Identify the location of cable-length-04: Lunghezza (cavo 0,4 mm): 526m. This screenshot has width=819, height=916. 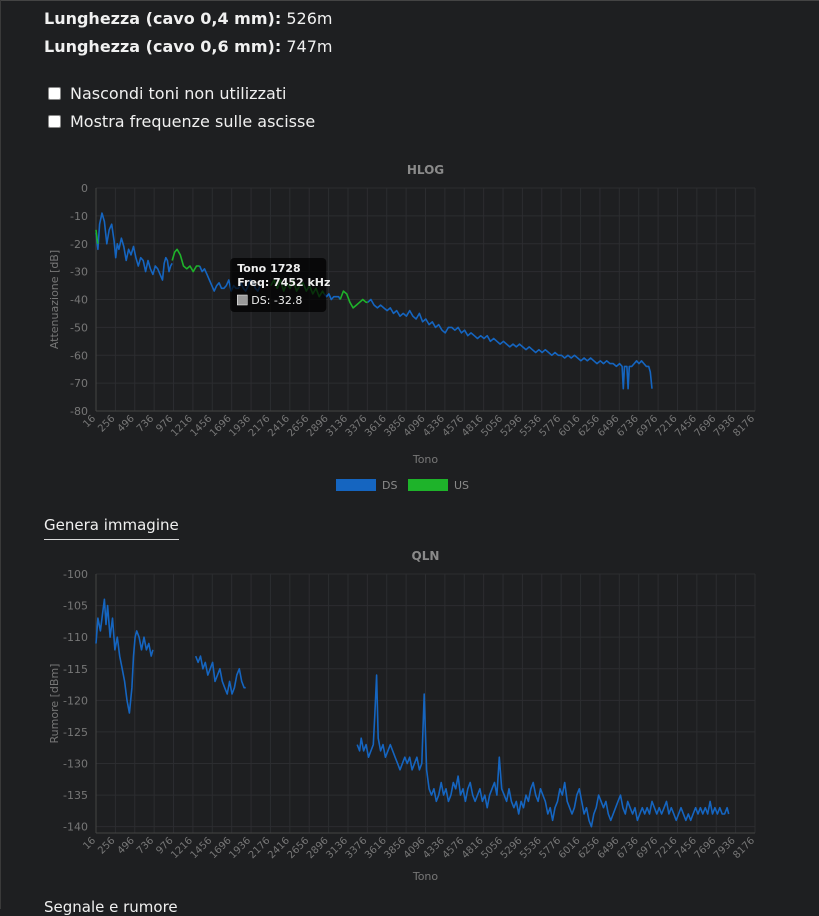
(188, 18).